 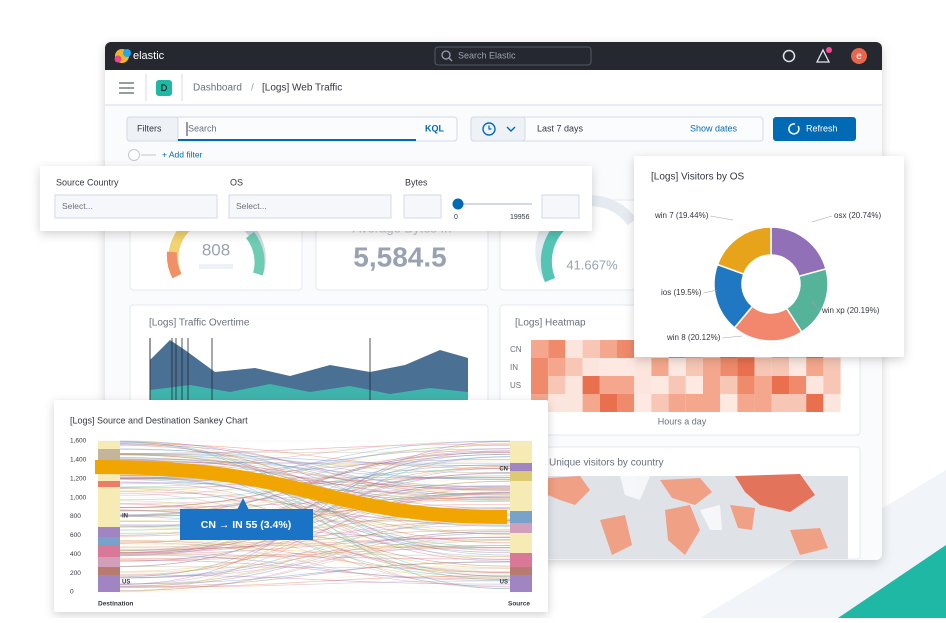 I want to click on slider-min: 0, so click(x=456, y=217).